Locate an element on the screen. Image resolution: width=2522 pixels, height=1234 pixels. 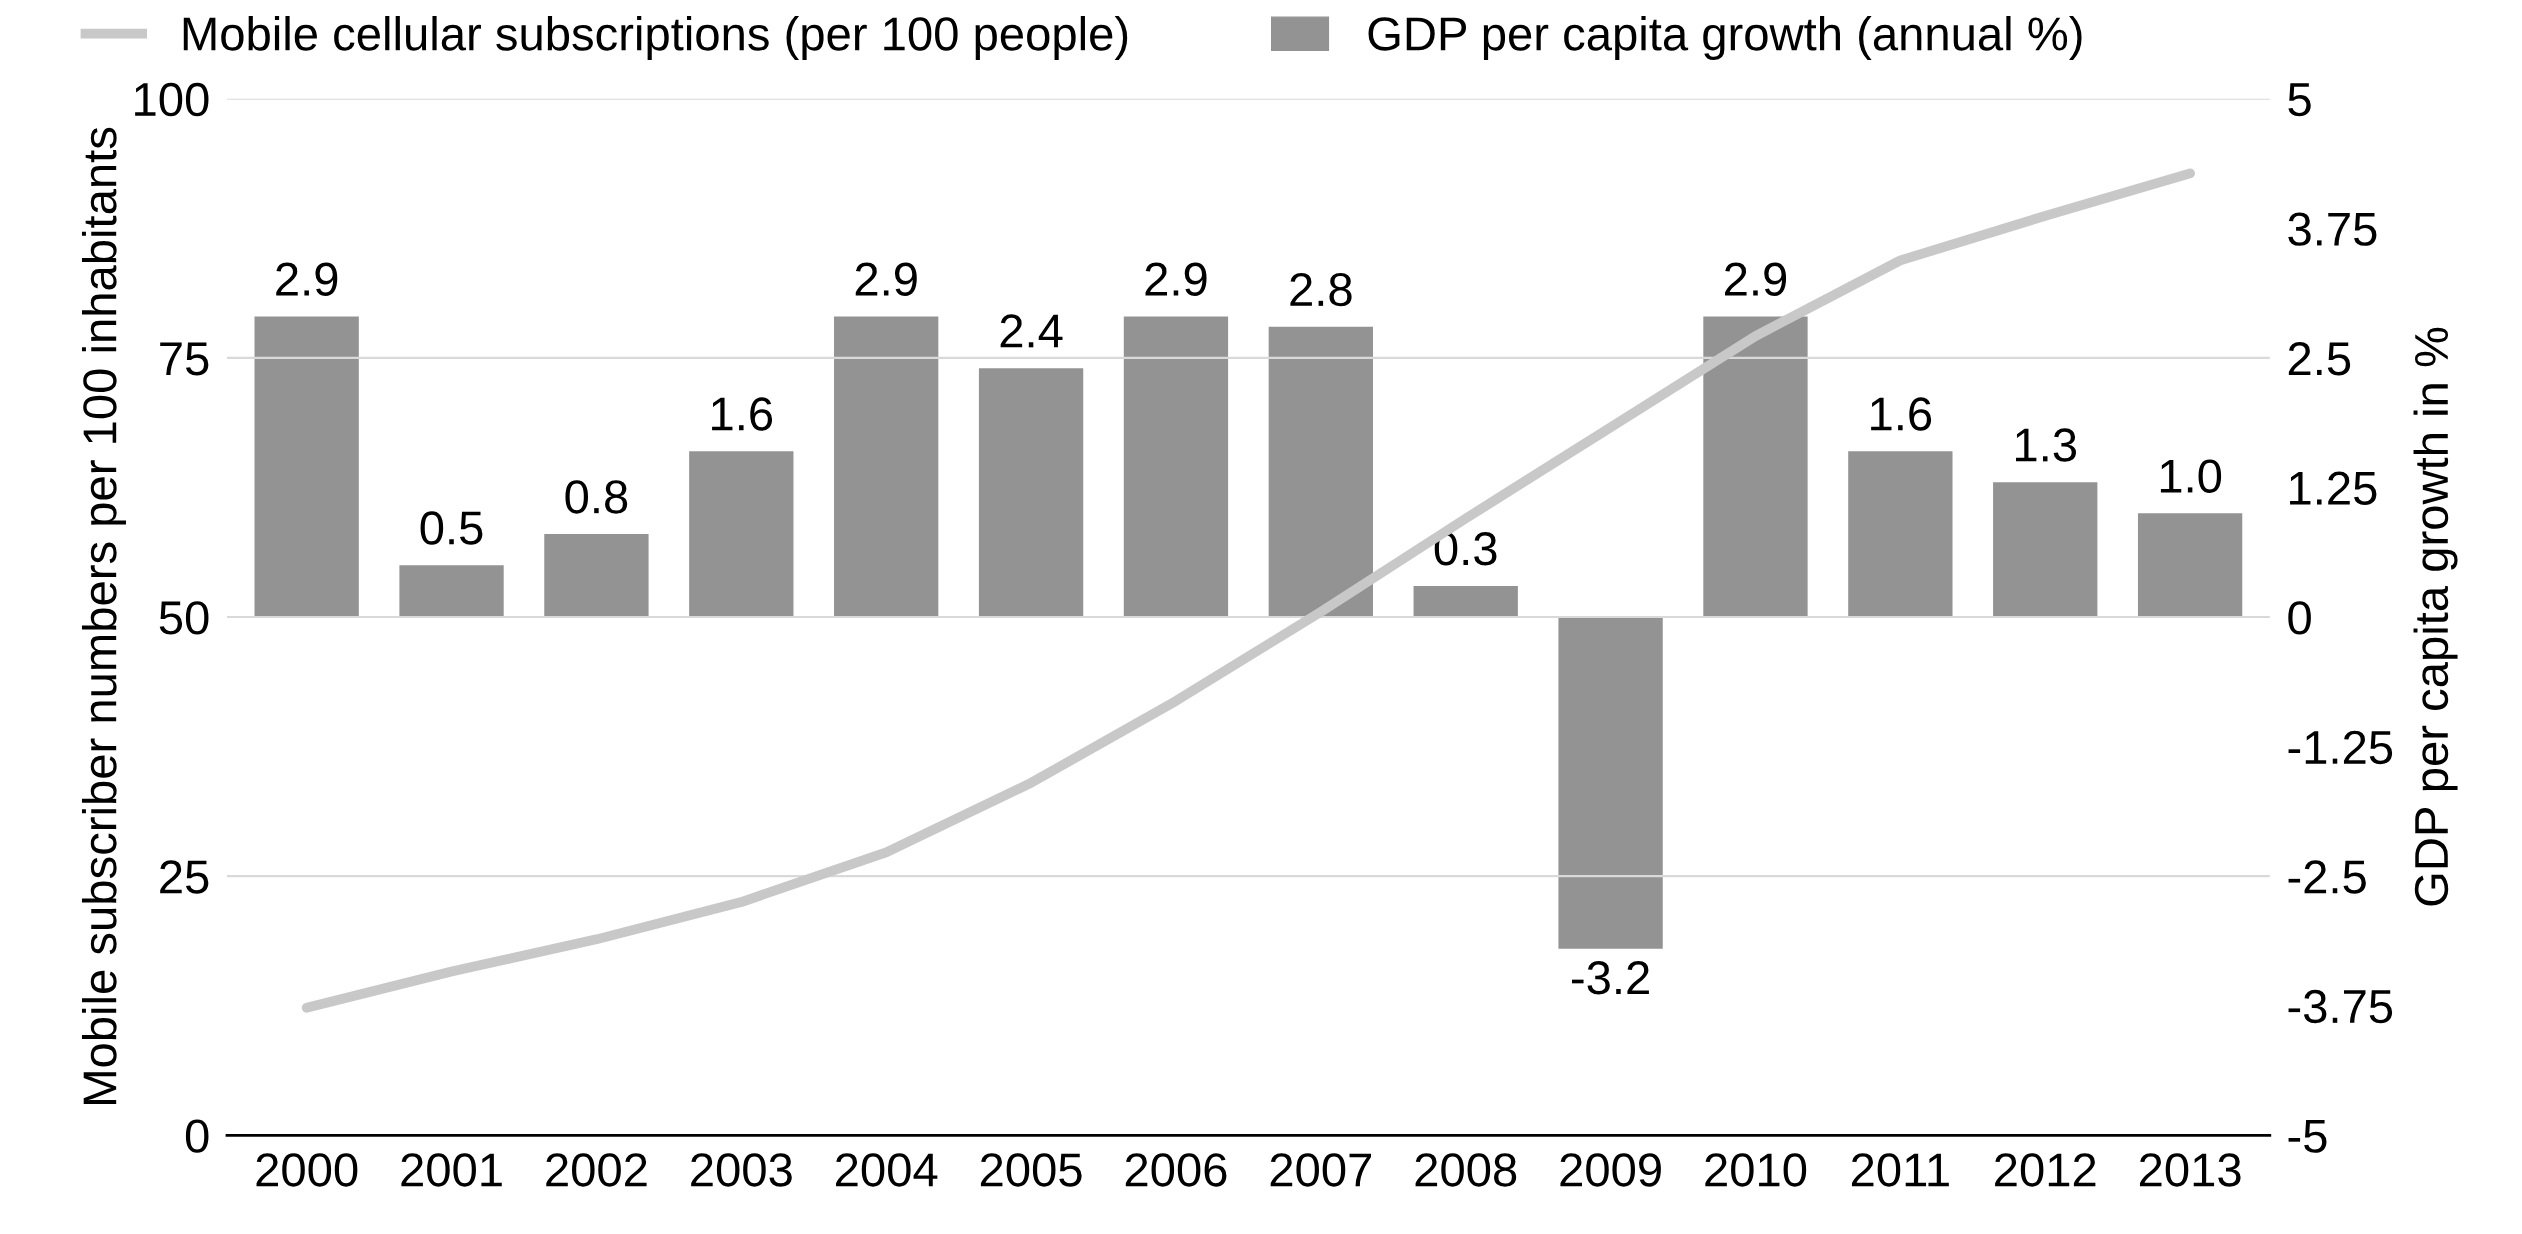
x-tick-label: 2011 is located at coordinates (1900, 1170).